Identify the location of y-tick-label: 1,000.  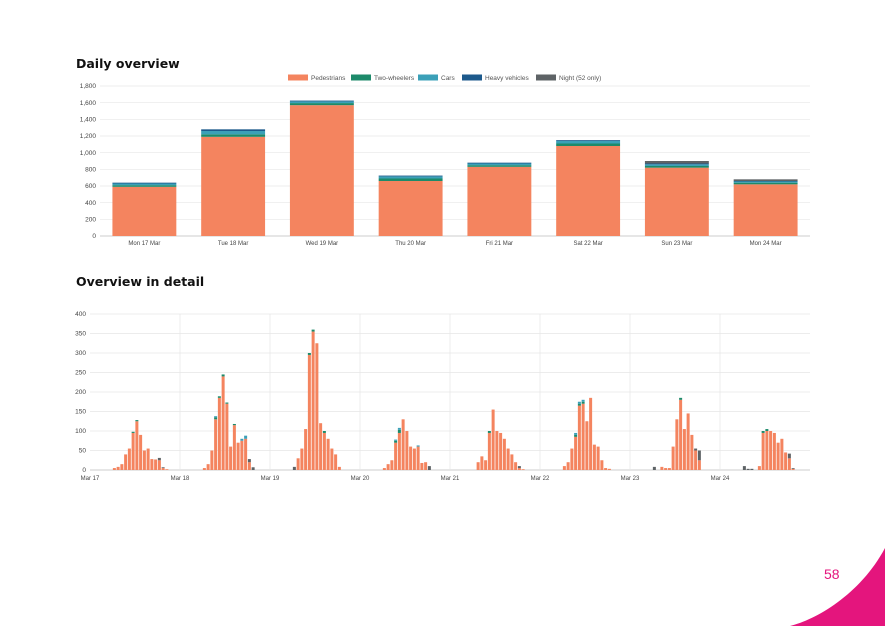
(88, 153).